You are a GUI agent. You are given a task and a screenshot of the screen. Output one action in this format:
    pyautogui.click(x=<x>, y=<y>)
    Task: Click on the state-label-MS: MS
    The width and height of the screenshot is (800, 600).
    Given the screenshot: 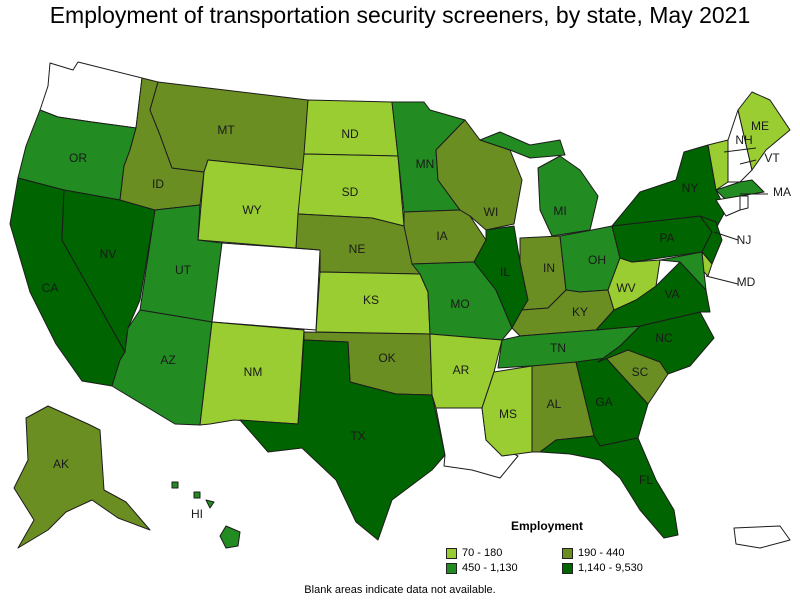 What is the action you would take?
    pyautogui.click(x=508, y=414)
    